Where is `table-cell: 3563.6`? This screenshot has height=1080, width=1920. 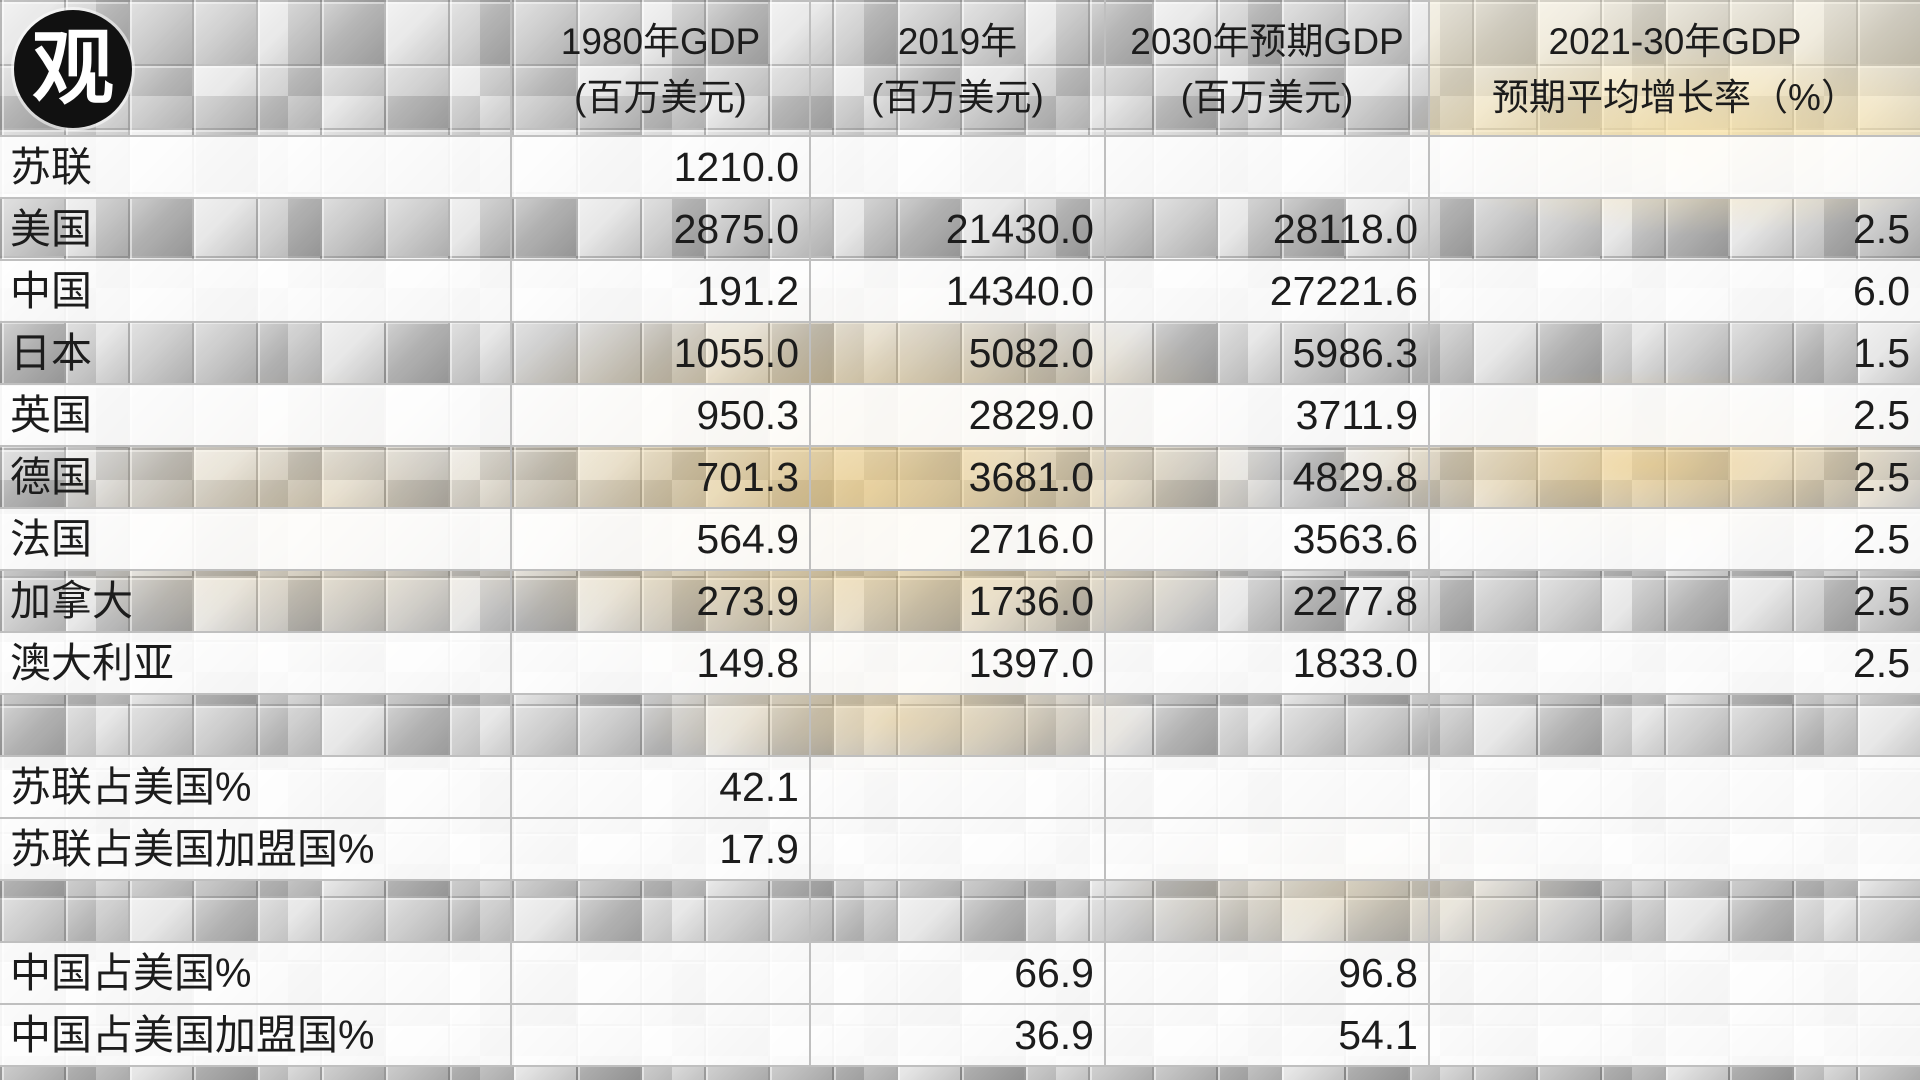
table-cell: 3563.6 is located at coordinates (1268, 540).